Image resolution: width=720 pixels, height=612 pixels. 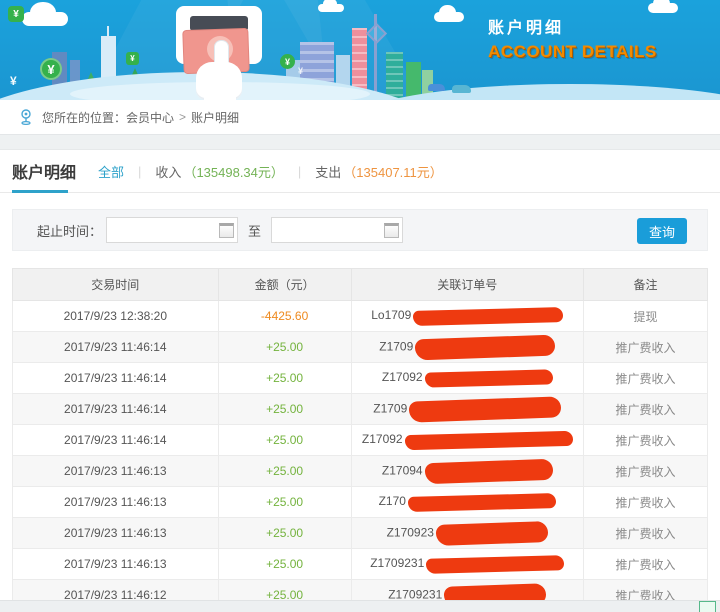 What do you see at coordinates (662, 231) in the screenshot?
I see `search-button: 查询` at bounding box center [662, 231].